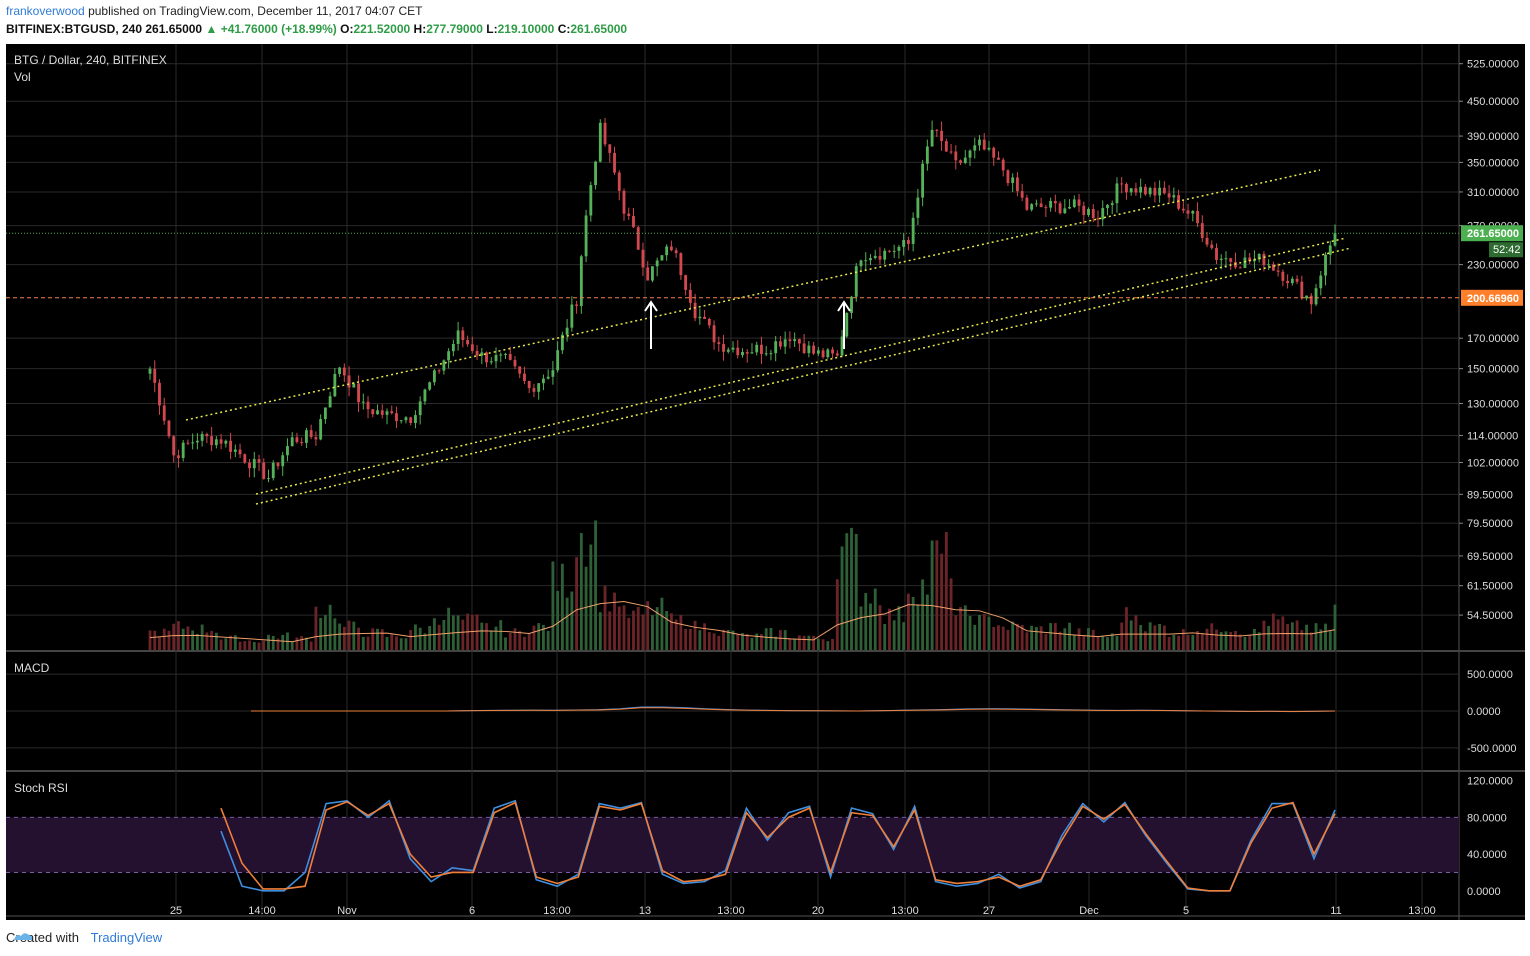 This screenshot has width=1530, height=956. Describe the element at coordinates (564, 29) in the screenshot. I see `close-label: C:` at that location.